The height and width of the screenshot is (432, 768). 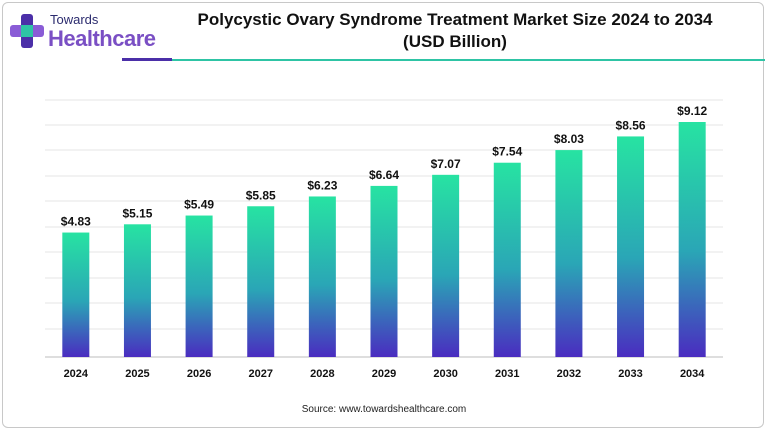 What do you see at coordinates (569, 139) in the screenshot?
I see `value-label: $8.03` at bounding box center [569, 139].